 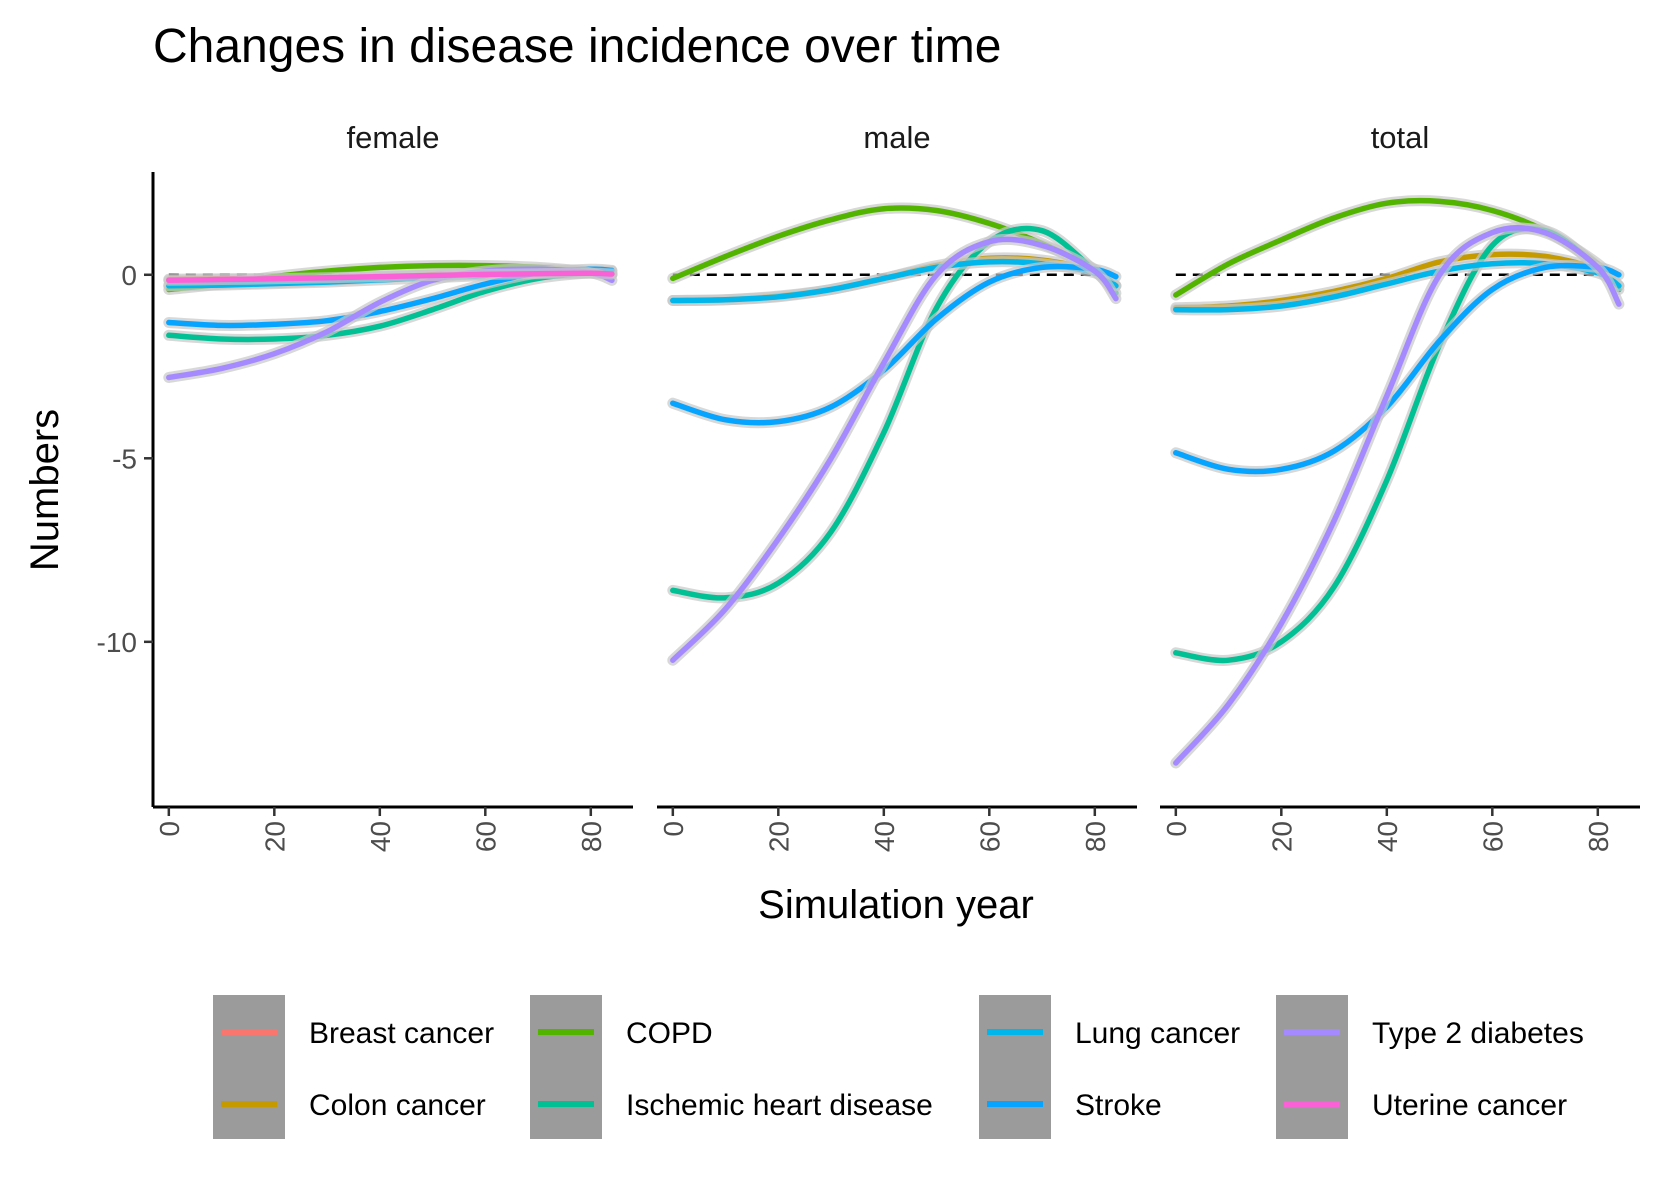 I want to click on legend-label: Uterine cancer, so click(x=1469, y=1105).